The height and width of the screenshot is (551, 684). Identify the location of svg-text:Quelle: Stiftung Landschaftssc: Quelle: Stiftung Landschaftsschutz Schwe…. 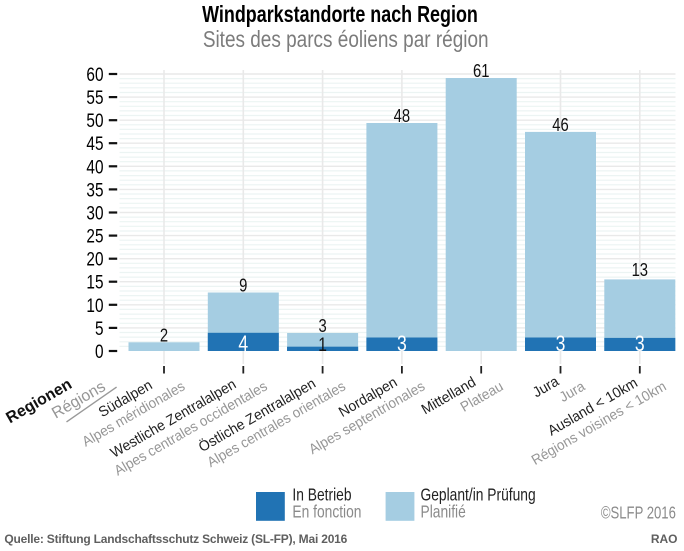
(175, 539).